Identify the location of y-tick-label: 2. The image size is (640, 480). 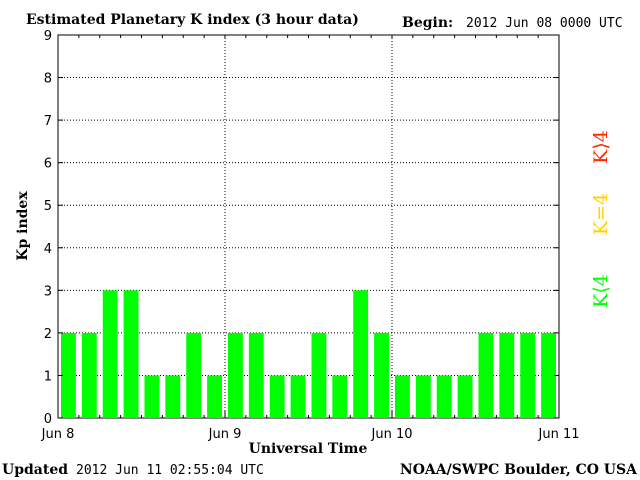
(48, 334).